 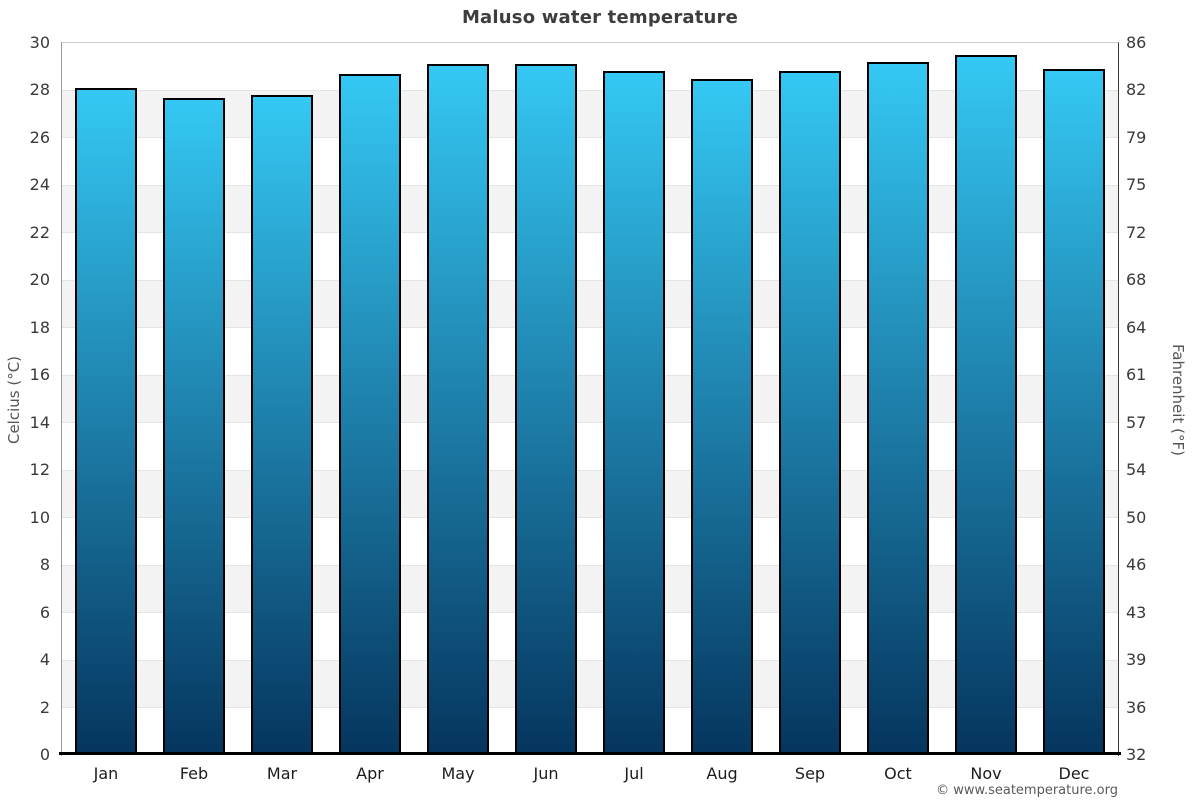 I want to click on month-label-jan: Jan, so click(x=106, y=773).